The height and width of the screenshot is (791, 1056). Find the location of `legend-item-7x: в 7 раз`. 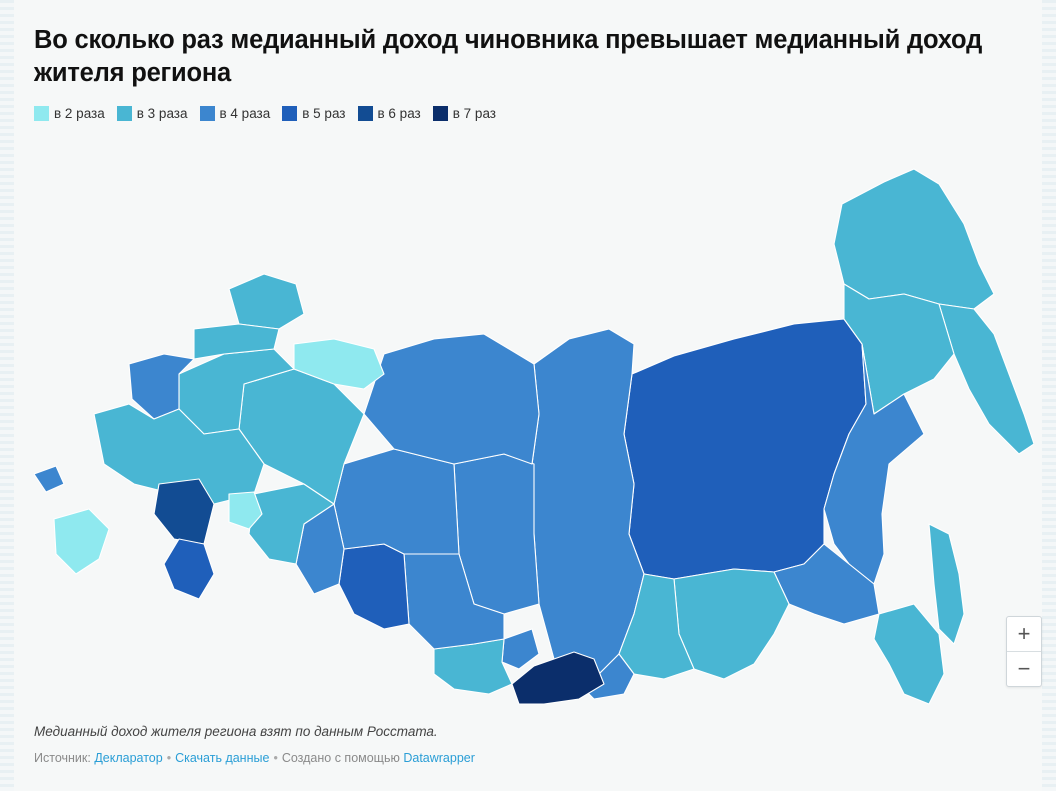

legend-item-7x: в 7 раз is located at coordinates (464, 113).